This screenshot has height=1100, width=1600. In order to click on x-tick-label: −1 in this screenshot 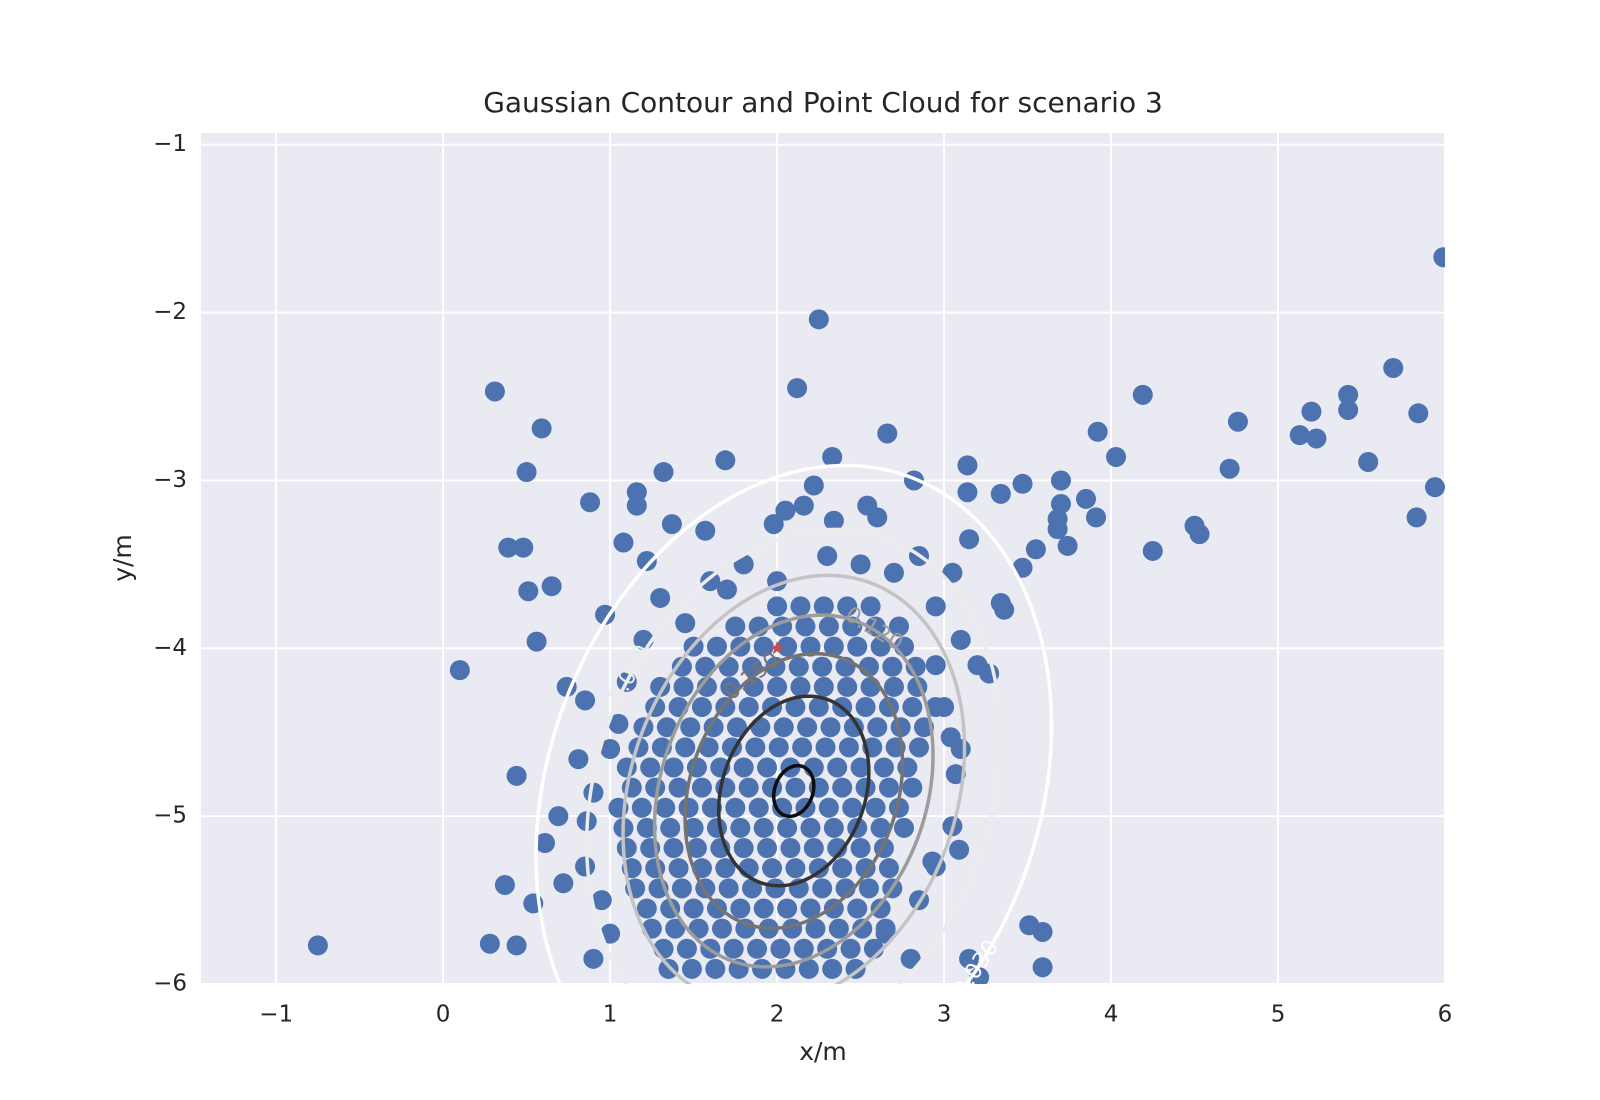, I will do `click(276, 1015)`.